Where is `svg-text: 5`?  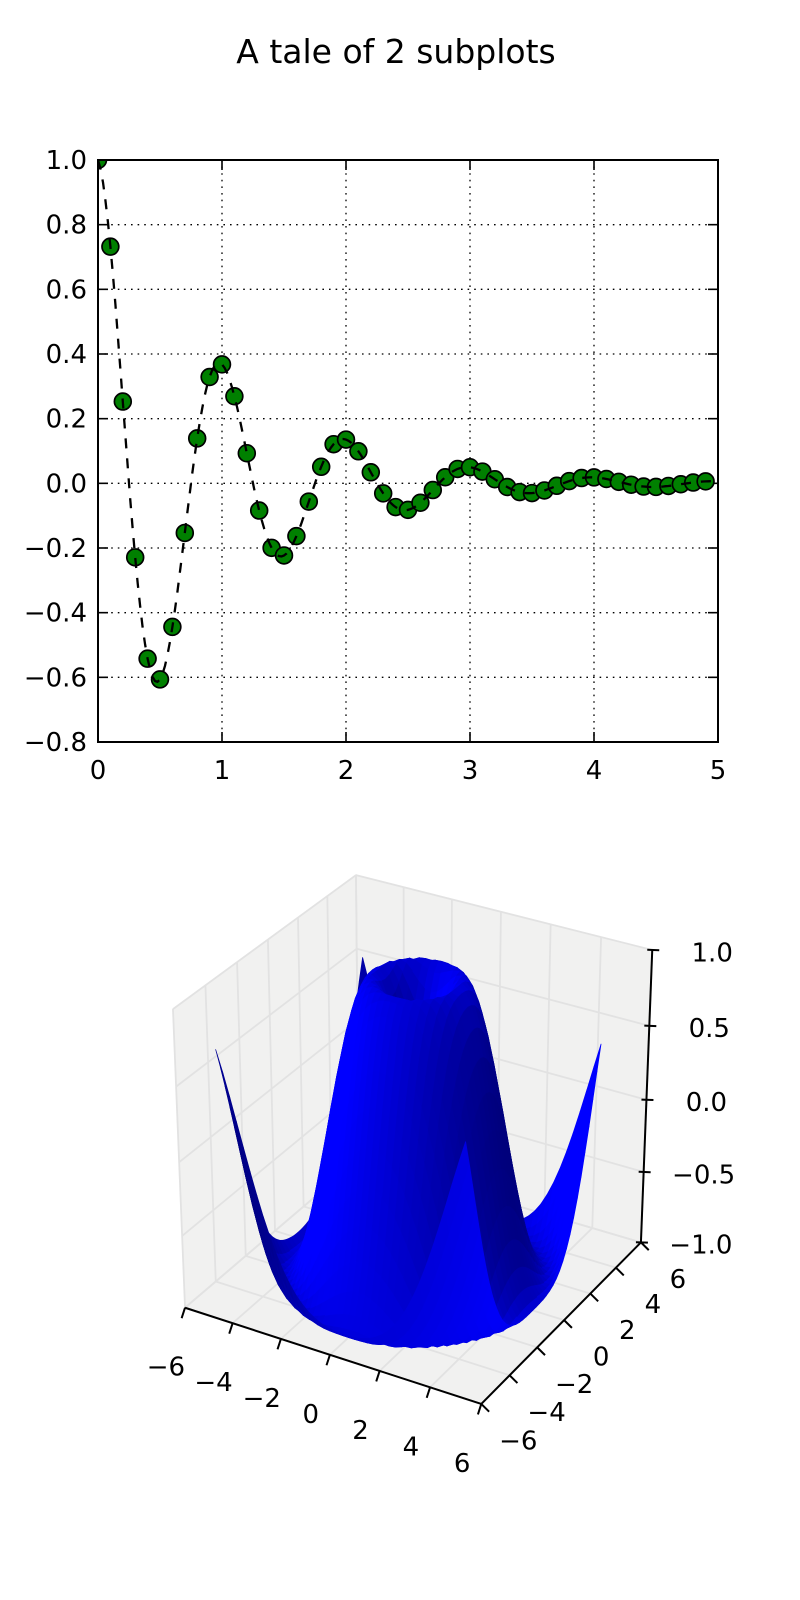
svg-text: 5 is located at coordinates (718, 771).